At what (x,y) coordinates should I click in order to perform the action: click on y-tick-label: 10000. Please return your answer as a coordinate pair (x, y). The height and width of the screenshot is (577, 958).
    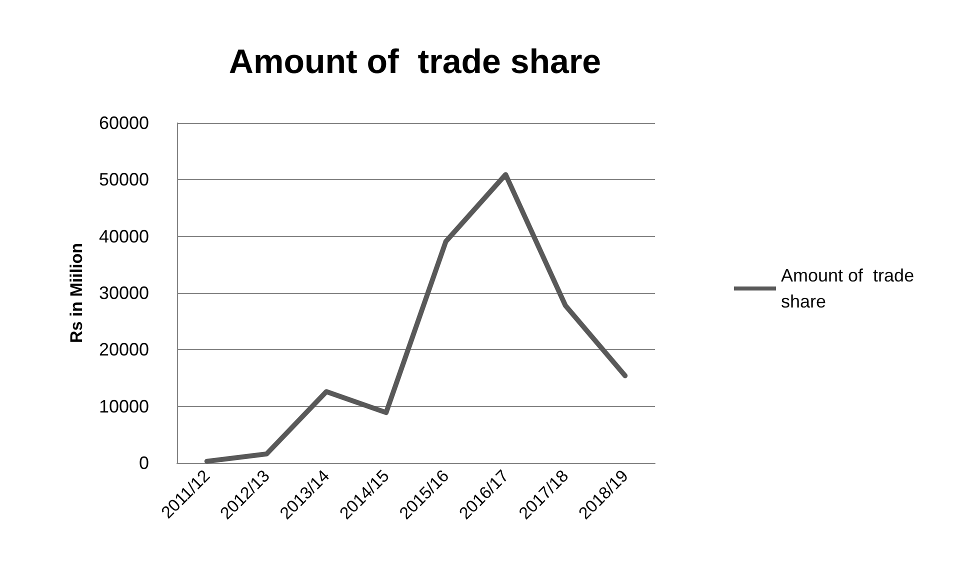
    Looking at the image, I should click on (123, 406).